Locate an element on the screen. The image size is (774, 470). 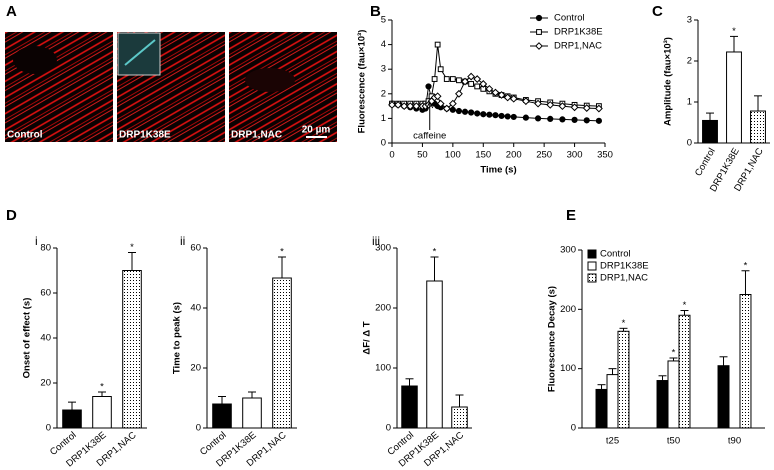
y-tick-label: 40 is located at coordinates (195, 308).